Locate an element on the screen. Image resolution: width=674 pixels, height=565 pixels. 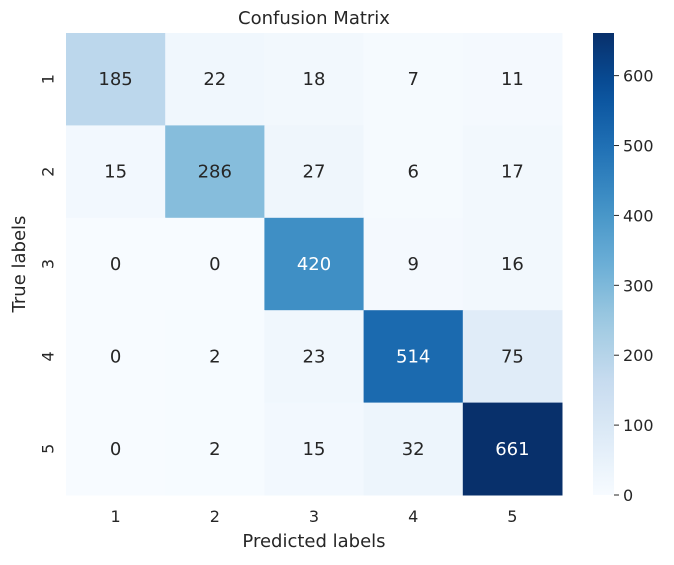
y-tick-label-3: 3 is located at coordinates (48, 264).